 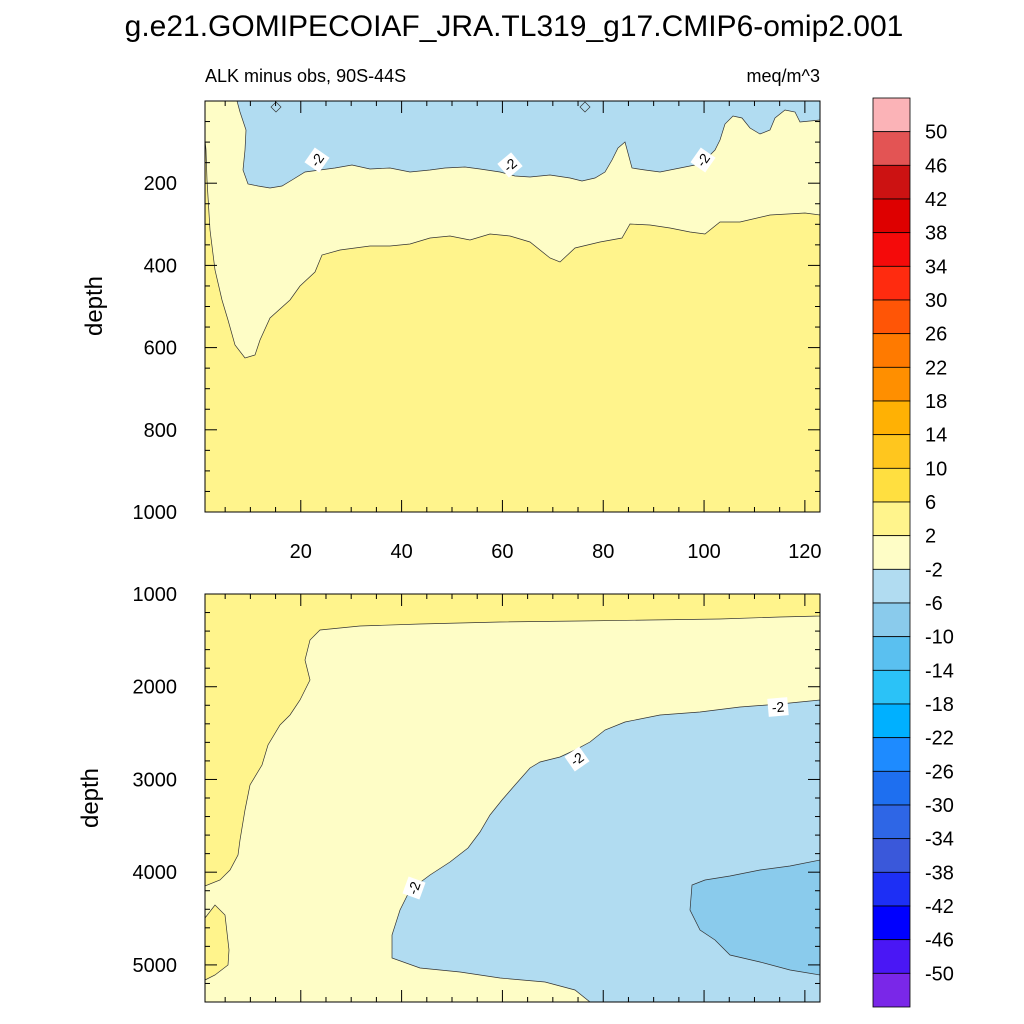 What do you see at coordinates (939, 907) in the screenshot?
I see `colorbar-label: -42` at bounding box center [939, 907].